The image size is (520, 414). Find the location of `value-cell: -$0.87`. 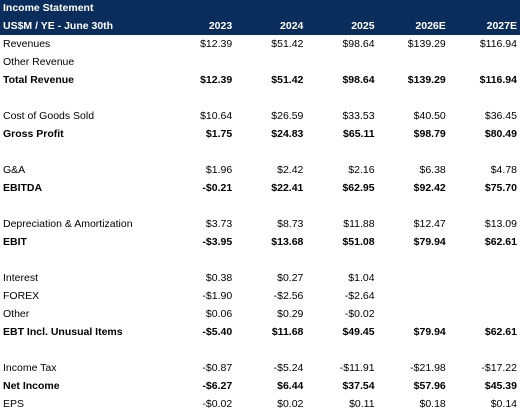

value-cell: -$0.87 is located at coordinates (217, 368).